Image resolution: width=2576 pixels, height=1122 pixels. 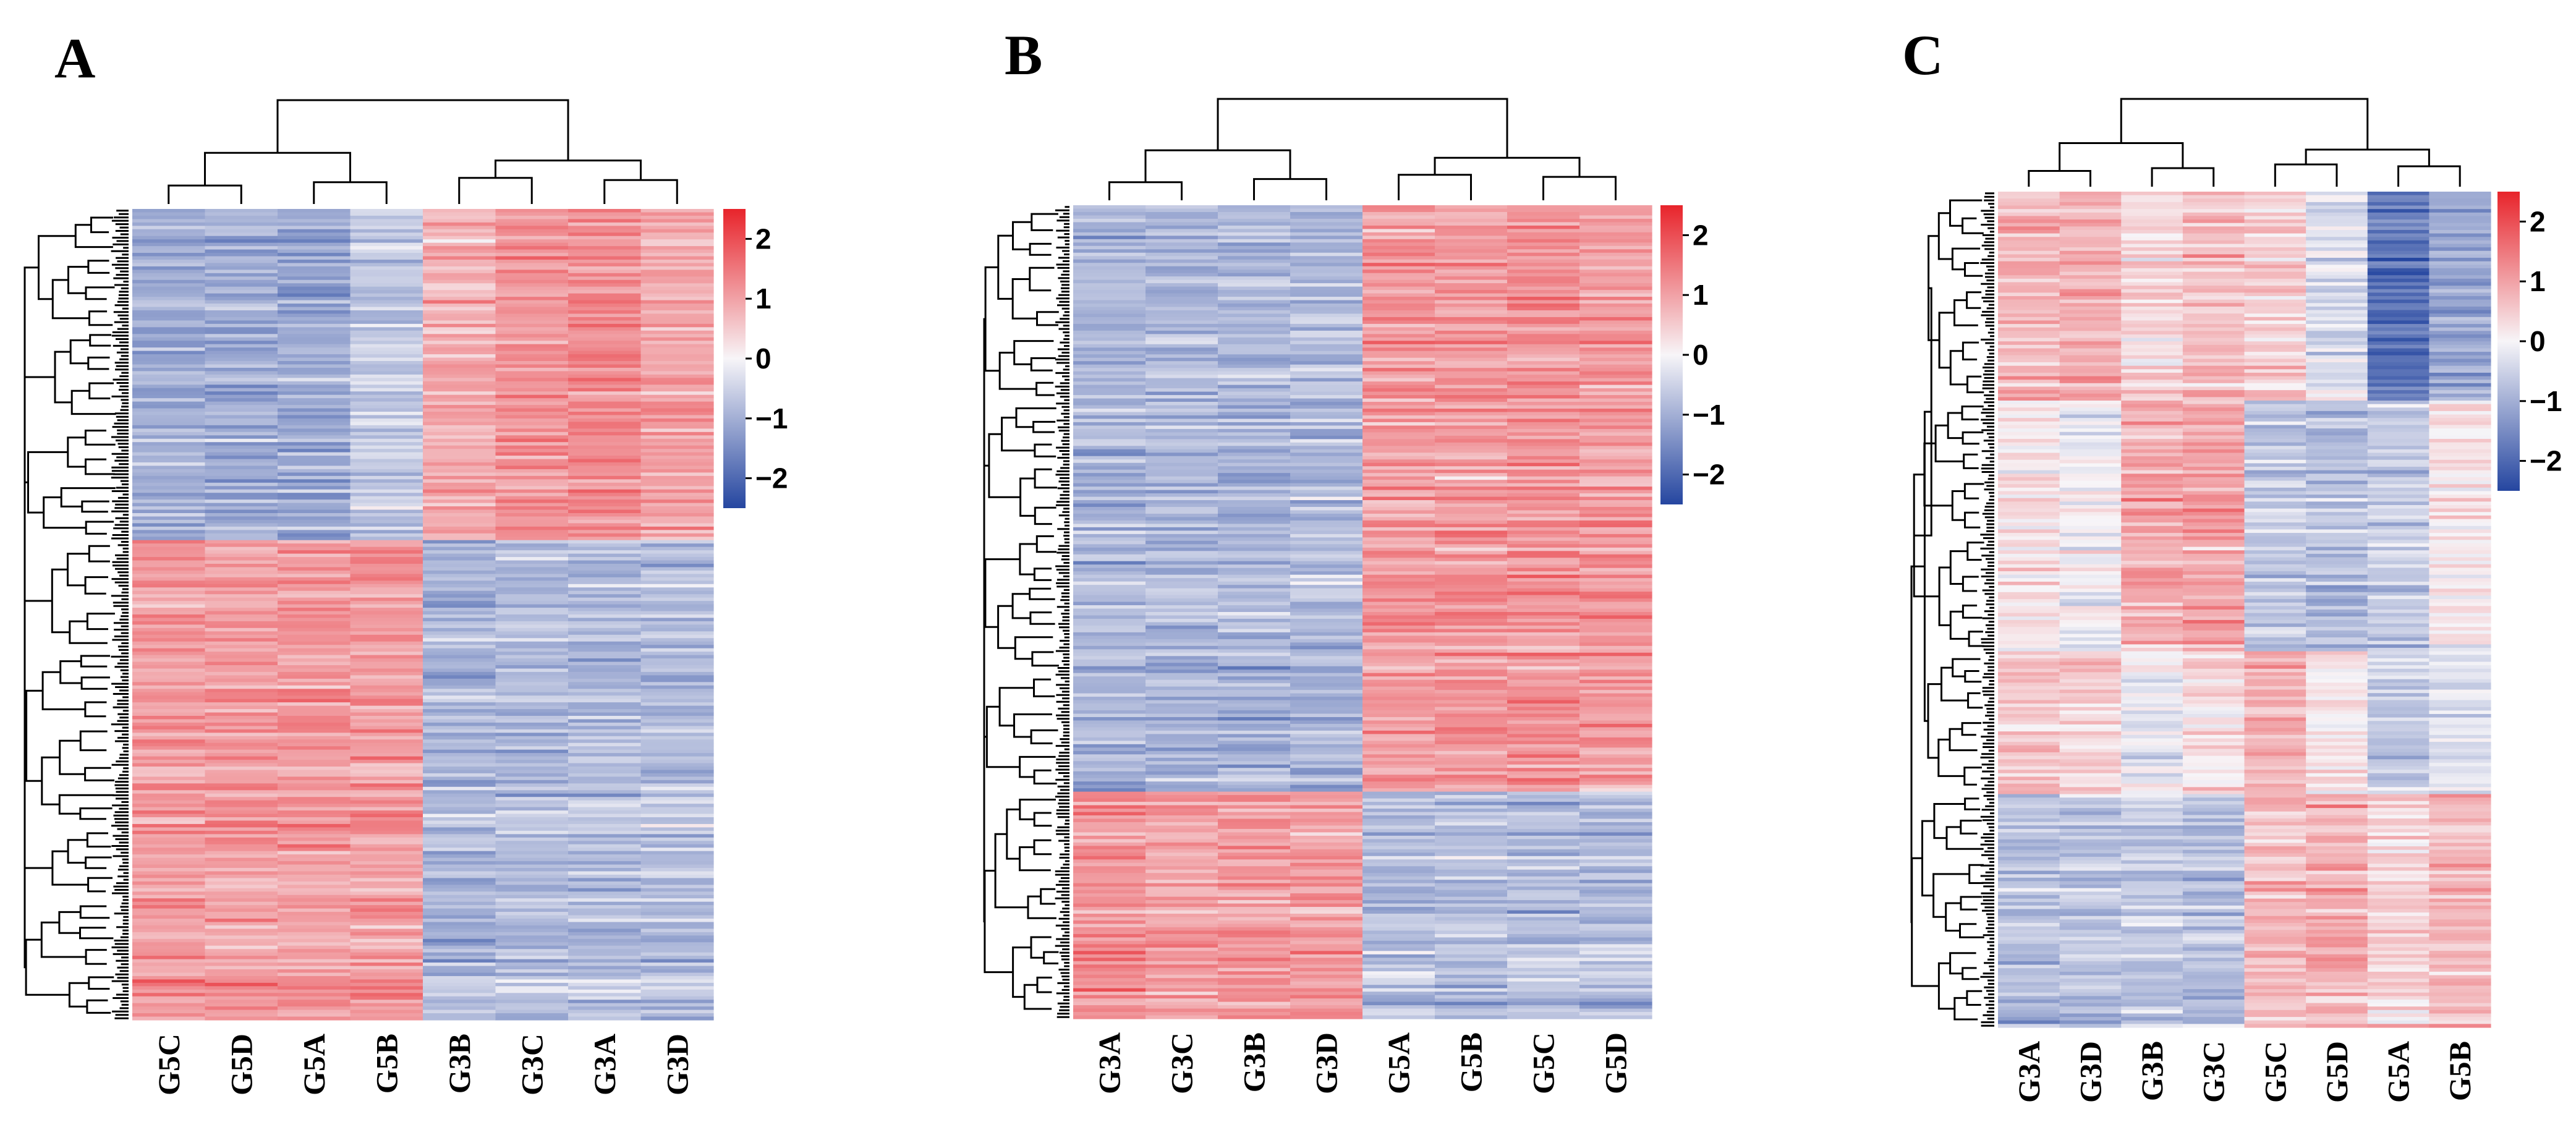 I want to click on dendrogram-link, so click(x=79, y=352).